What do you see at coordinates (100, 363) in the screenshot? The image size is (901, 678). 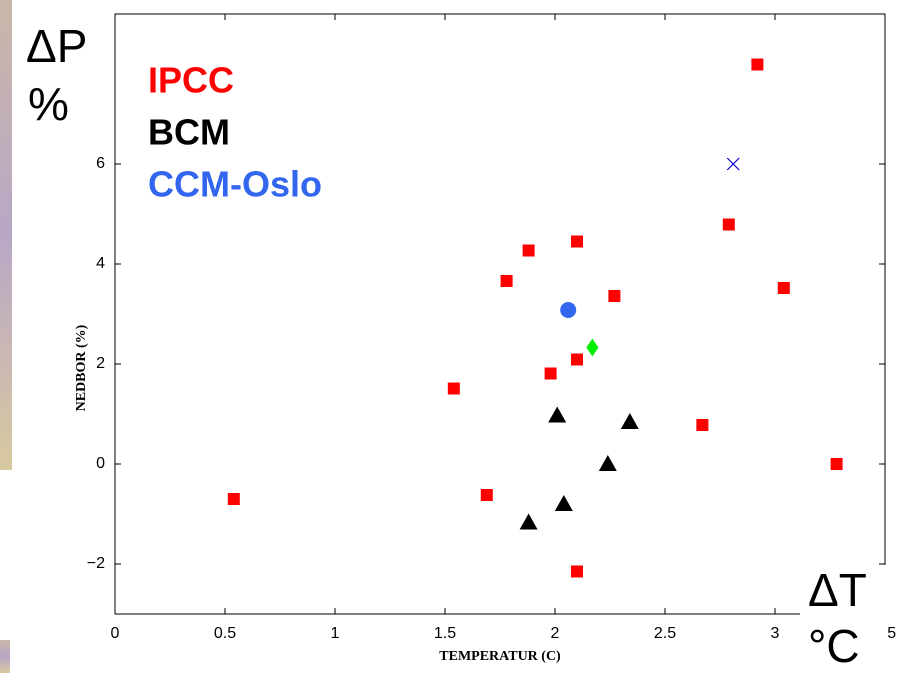 I see `y-tick-label: 2` at bounding box center [100, 363].